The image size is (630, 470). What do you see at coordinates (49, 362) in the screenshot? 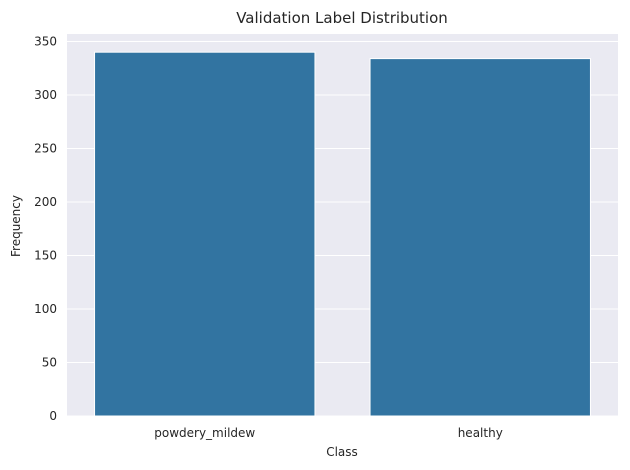
I see `y-tick-label: 50` at bounding box center [49, 362].